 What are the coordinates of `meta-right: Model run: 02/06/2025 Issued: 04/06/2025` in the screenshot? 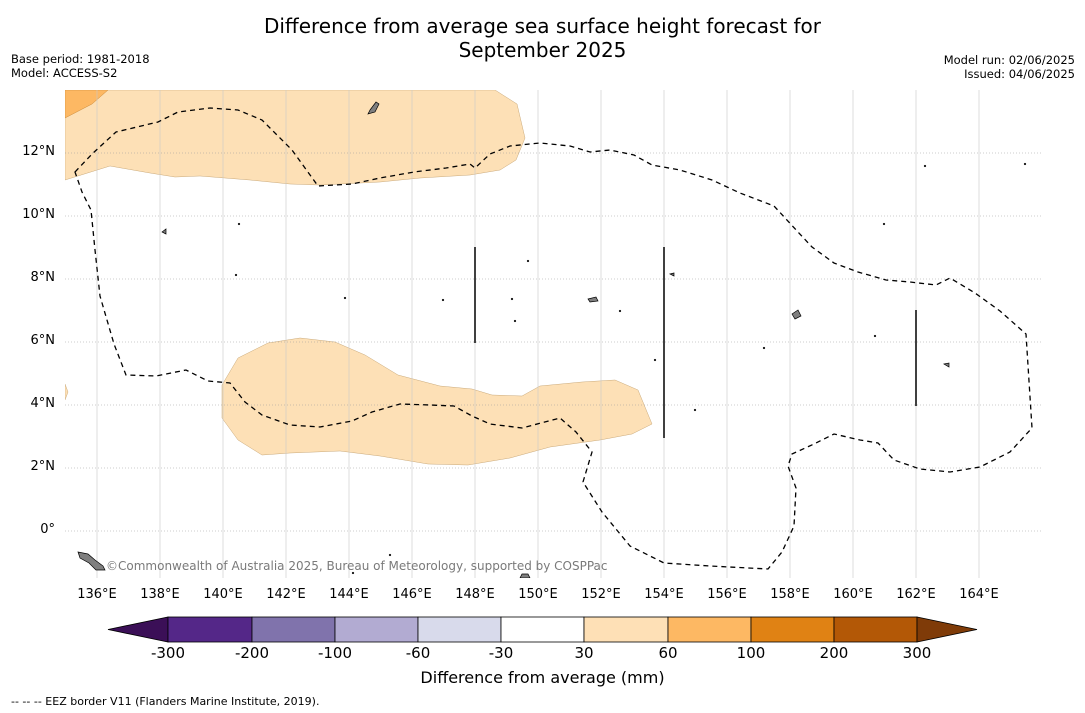 It's located at (1009, 67).